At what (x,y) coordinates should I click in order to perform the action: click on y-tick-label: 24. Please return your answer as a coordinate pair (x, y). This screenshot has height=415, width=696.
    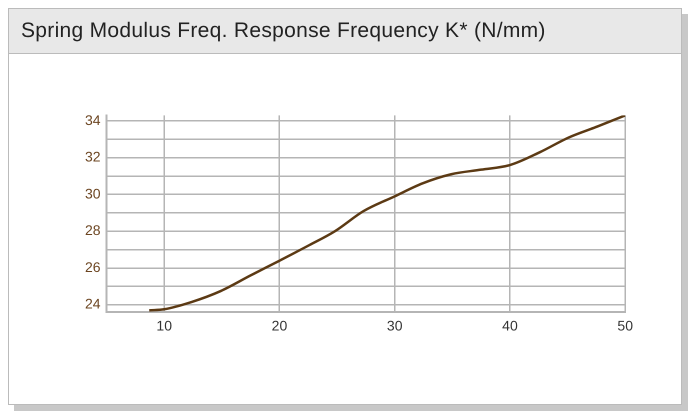
    Looking at the image, I should click on (92, 304).